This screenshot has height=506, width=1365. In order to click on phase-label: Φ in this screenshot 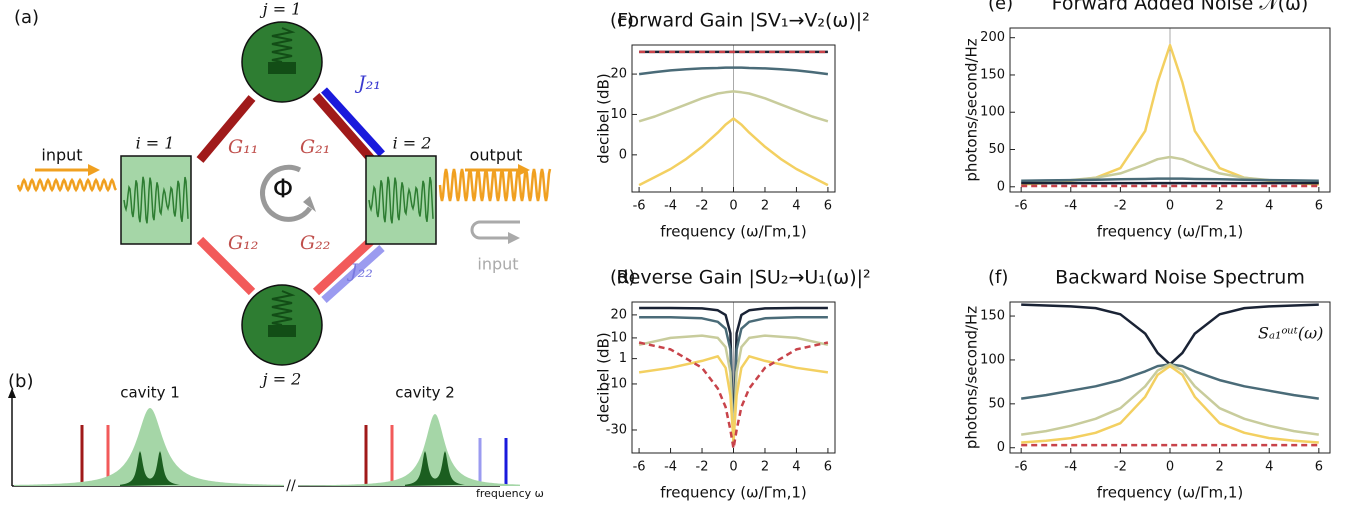, I will do `click(283, 190)`.